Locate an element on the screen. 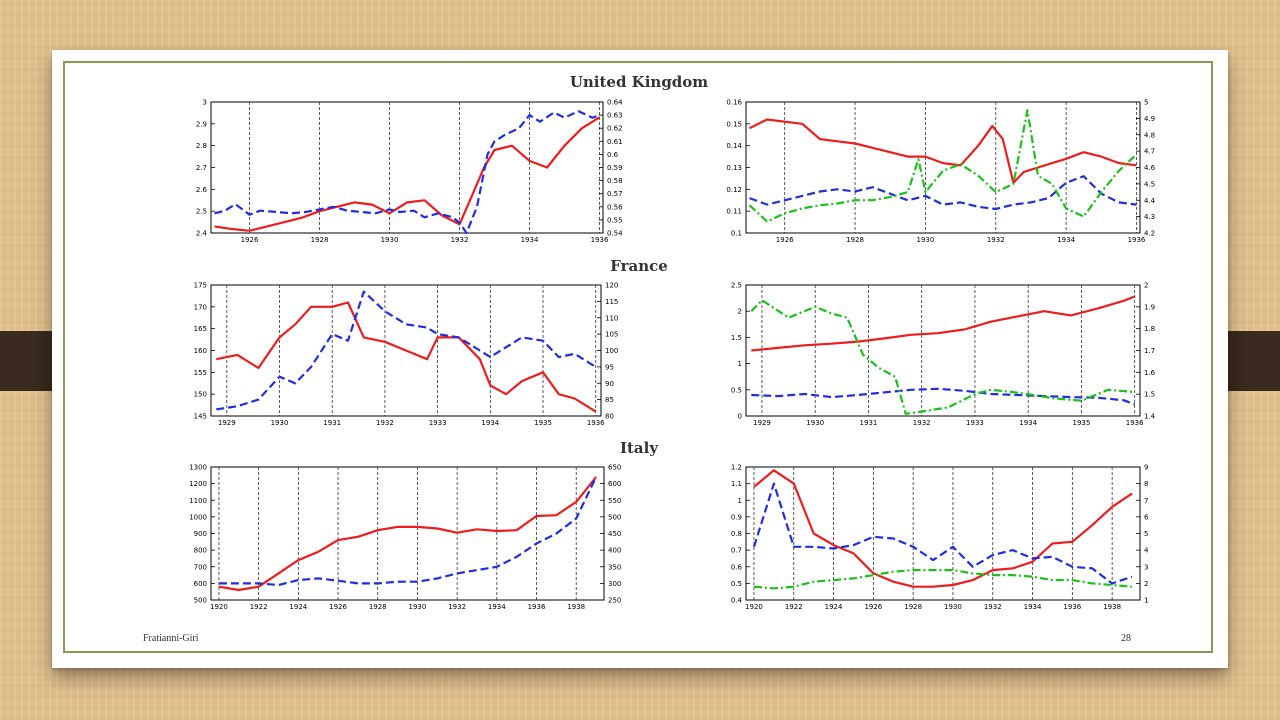 Image resolution: width=1280 pixels, height=720 pixels. fr-right-y-tick-label-right: 2 is located at coordinates (1146, 286).